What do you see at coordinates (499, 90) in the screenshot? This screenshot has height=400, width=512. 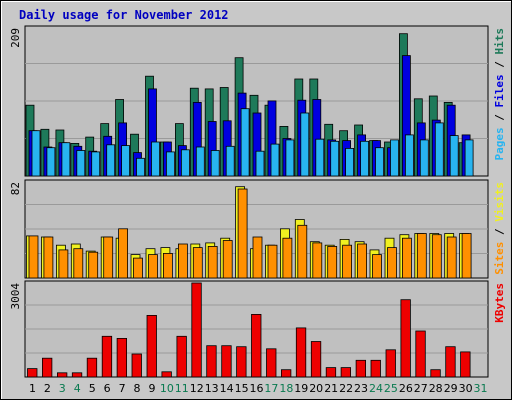 I see `legend-entry: Files` at bounding box center [499, 90].